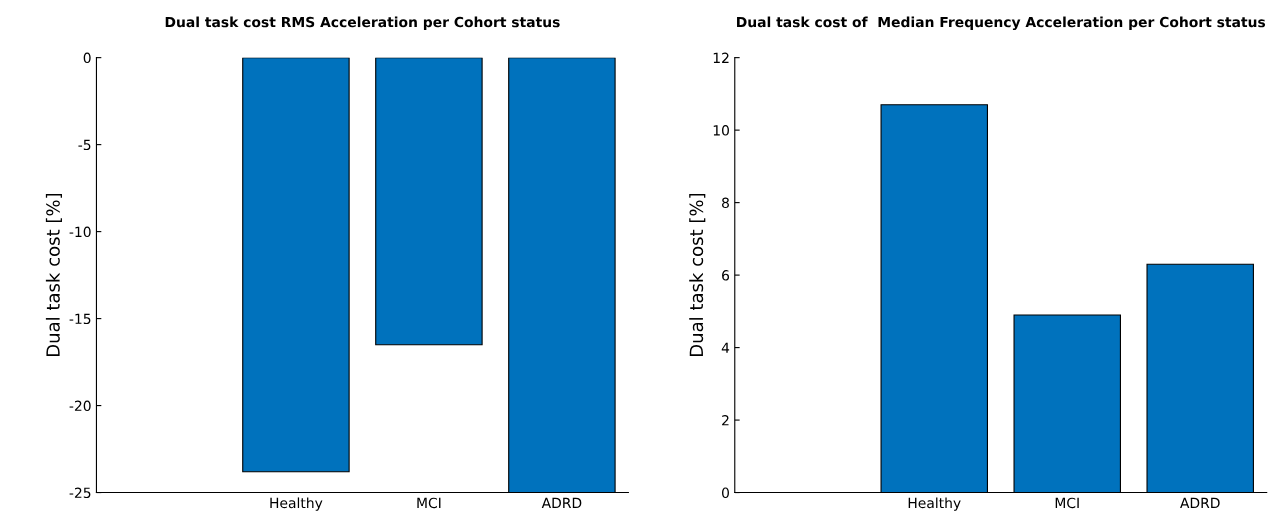  What do you see at coordinates (80, 319) in the screenshot?
I see `y-tick-label: -15` at bounding box center [80, 319].